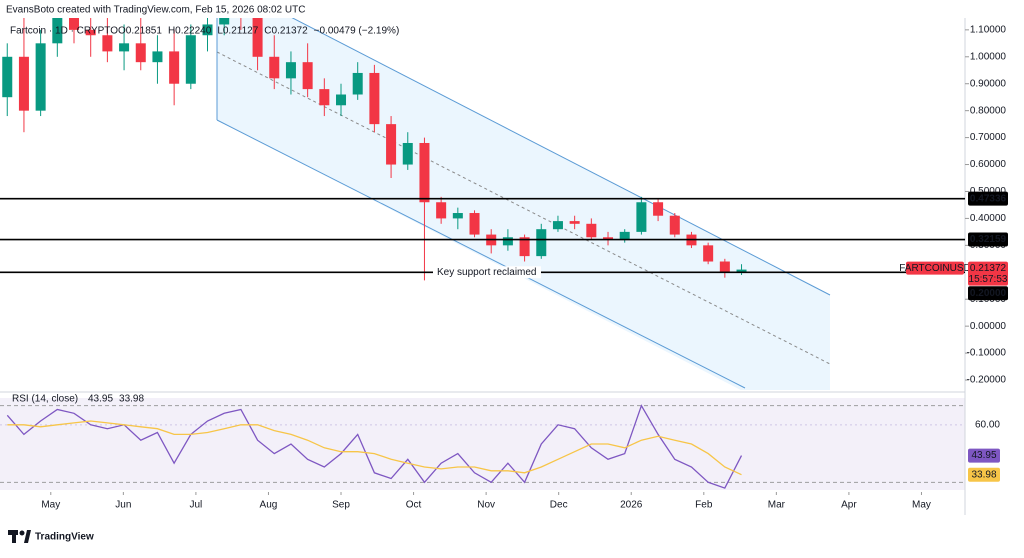 Image resolution: width=1024 pixels, height=558 pixels. Describe the element at coordinates (988, 56) in the screenshot. I see `y-tick-label: 1.00000` at that location.